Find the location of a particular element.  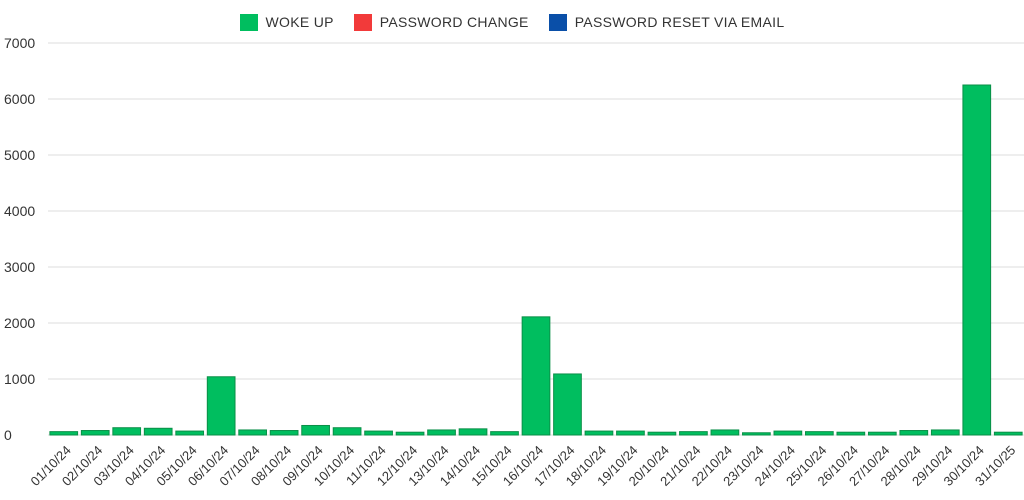

legend-label-woke-up: WOKE UP is located at coordinates (299, 22).